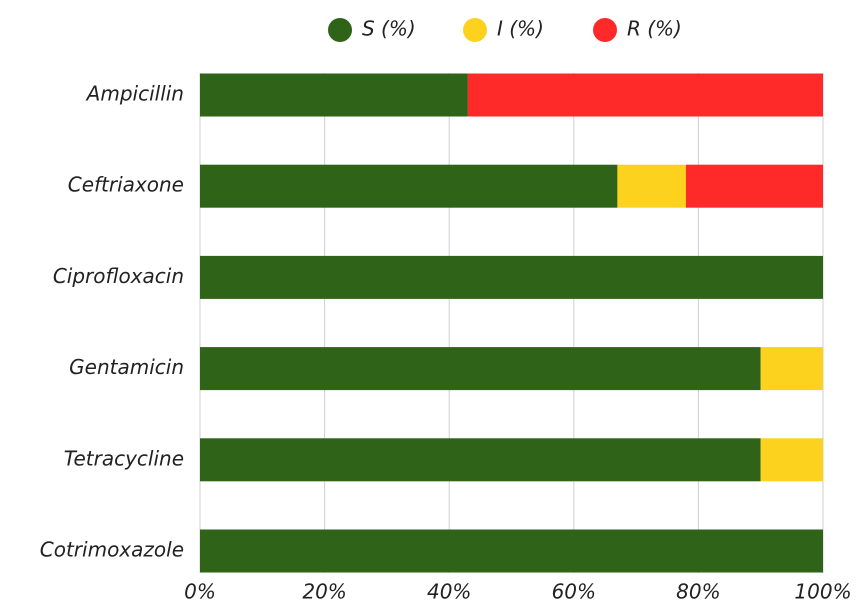  What do you see at coordinates (520, 29) in the screenshot?
I see `legend-label: I (%)` at bounding box center [520, 29].